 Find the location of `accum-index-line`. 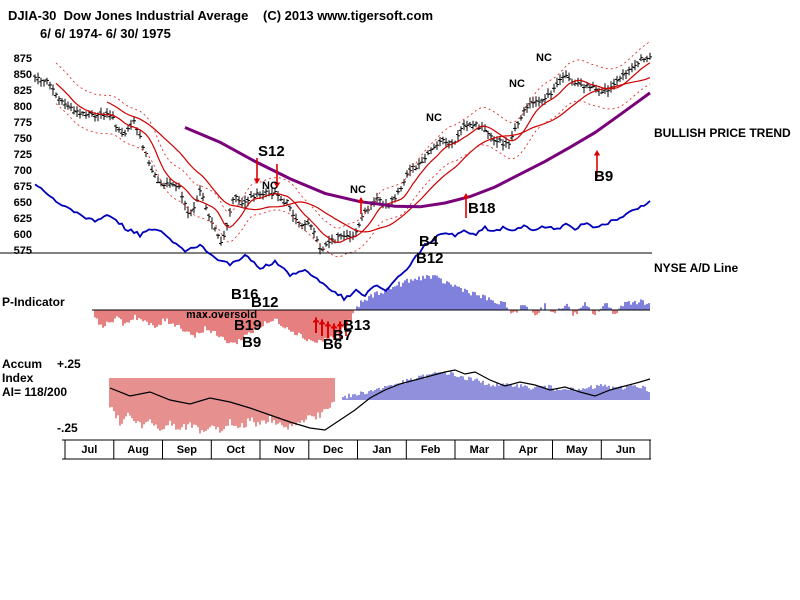

accum-index-line is located at coordinates (380, 400).